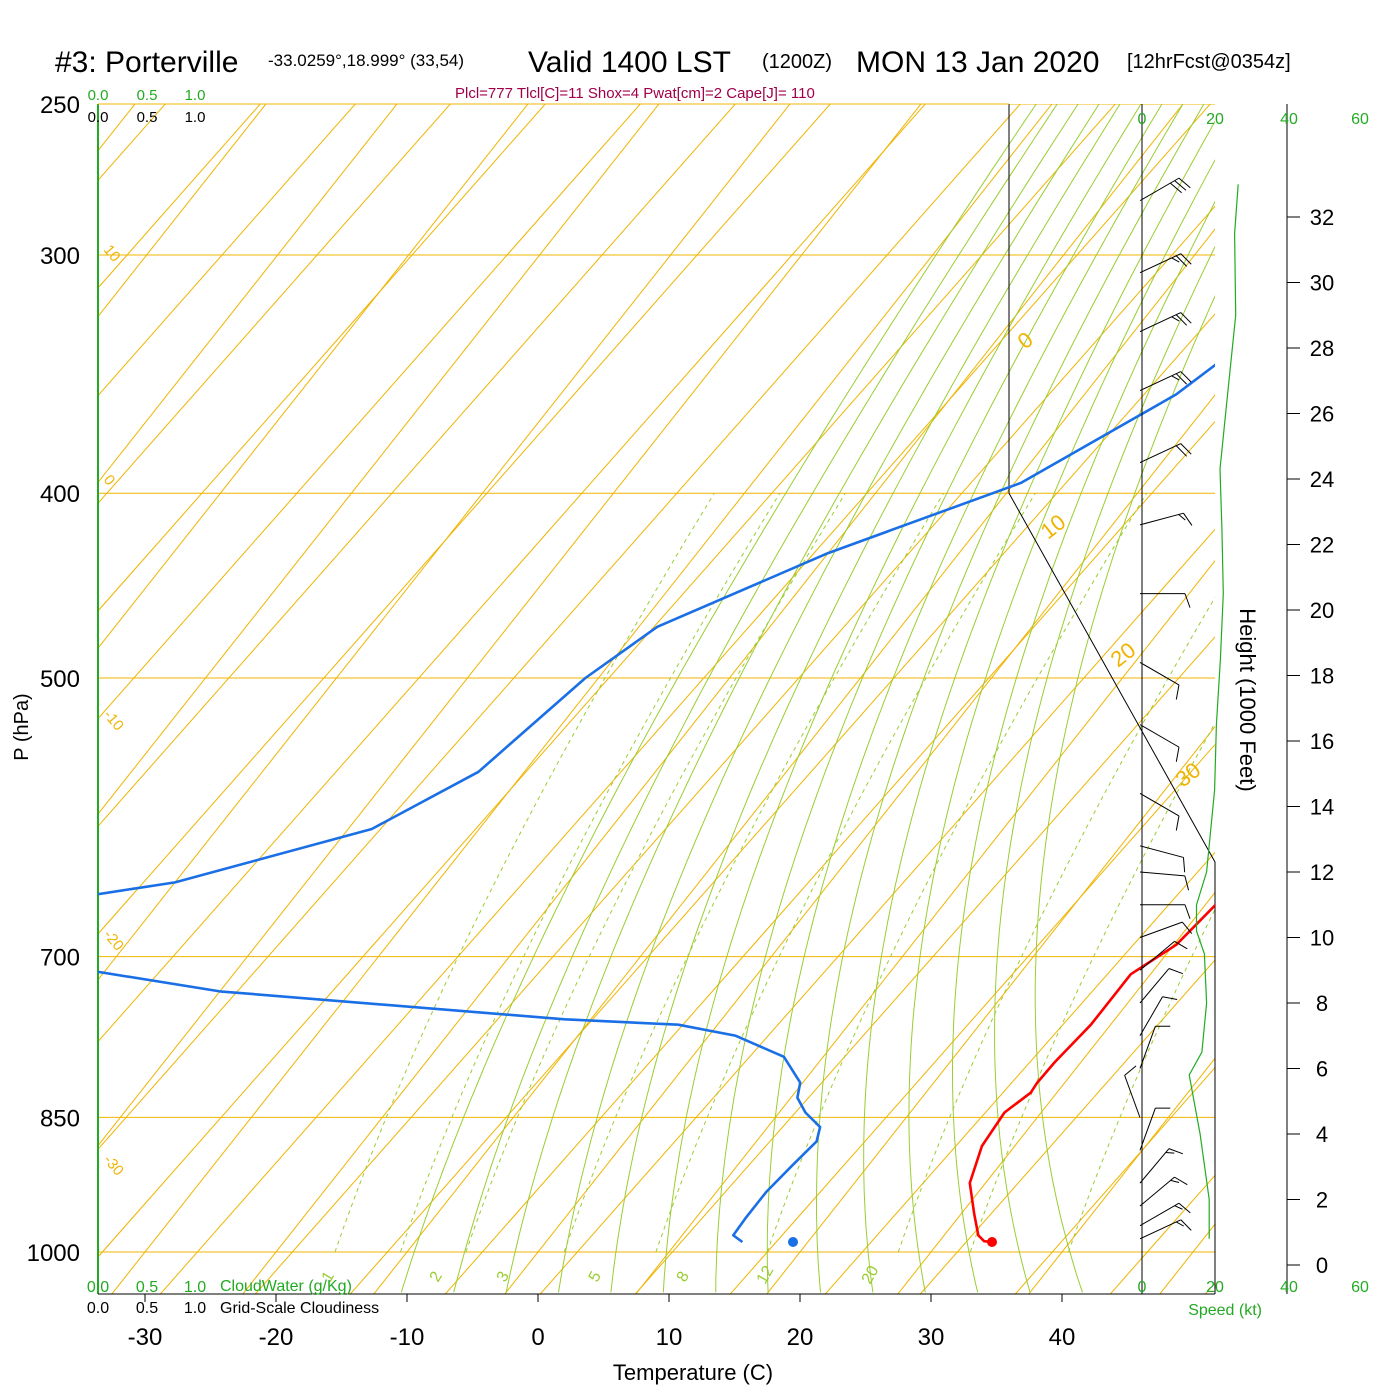 This screenshot has height=1400, width=1400. I want to click on height-tick-label: 16, so click(1322, 741).